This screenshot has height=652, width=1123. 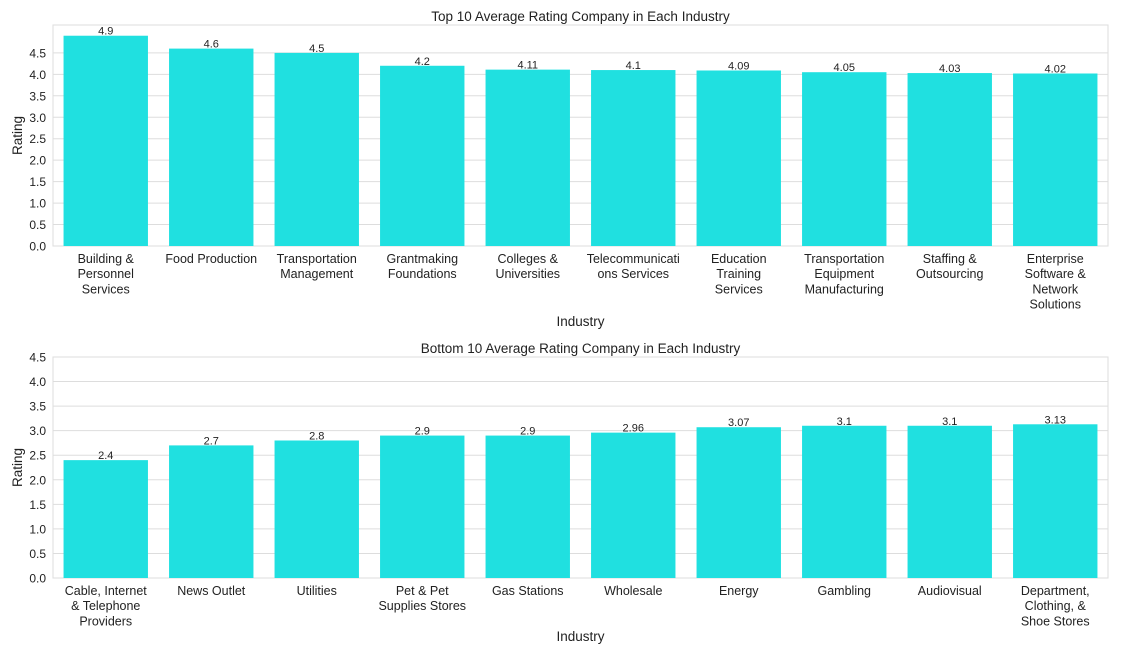 I want to click on x-tick-label: Telecommunicati ons Services, so click(x=633, y=266).